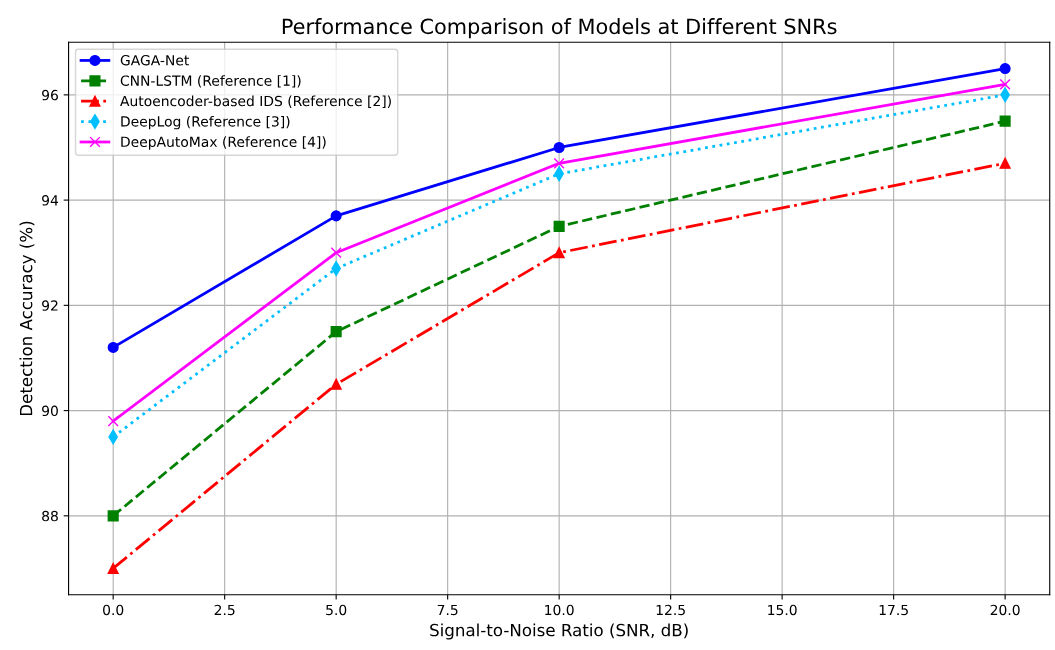 The width and height of the screenshot is (1055, 650). Describe the element at coordinates (223, 143) in the screenshot. I see `legend-label: DeepAutoMax (Reference [4])` at that location.